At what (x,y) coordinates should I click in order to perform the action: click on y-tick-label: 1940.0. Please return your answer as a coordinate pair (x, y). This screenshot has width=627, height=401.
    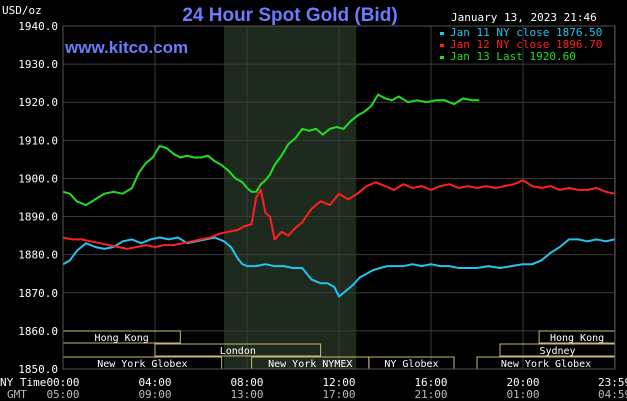
    Looking at the image, I should click on (38, 26).